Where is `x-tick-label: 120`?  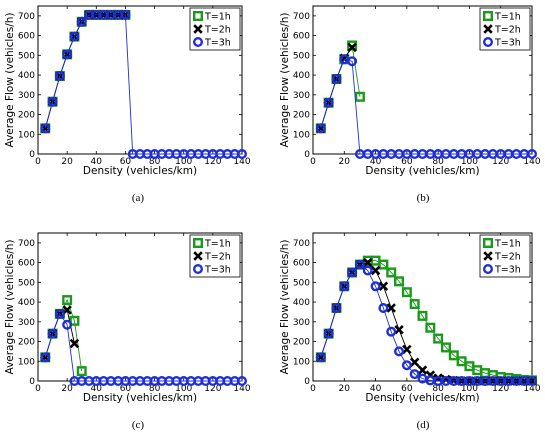 x-tick-label: 120 is located at coordinates (212, 389).